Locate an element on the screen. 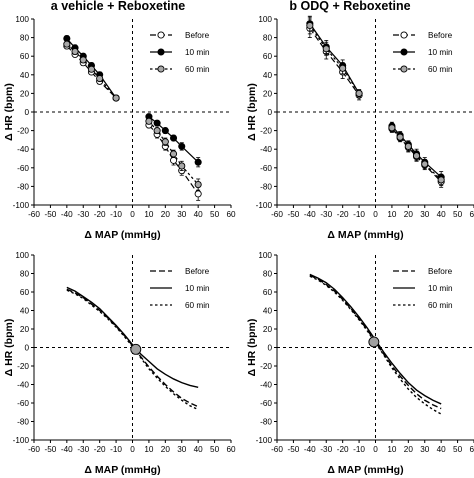 The height and width of the screenshot is (478, 474). series-10-min is located at coordinates (132, 337).